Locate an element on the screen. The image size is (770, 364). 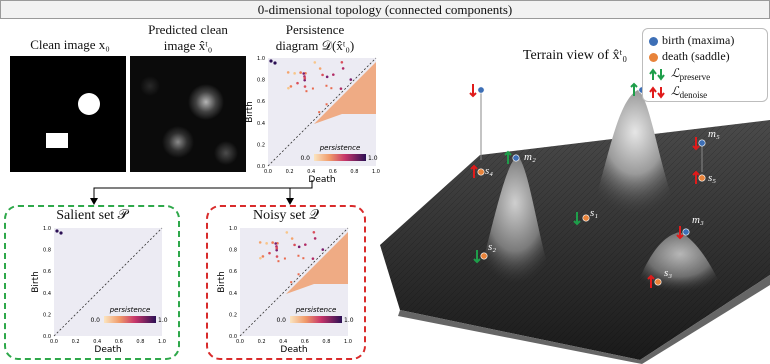
terrain-label-s5: s₅ is located at coordinates (712, 178).